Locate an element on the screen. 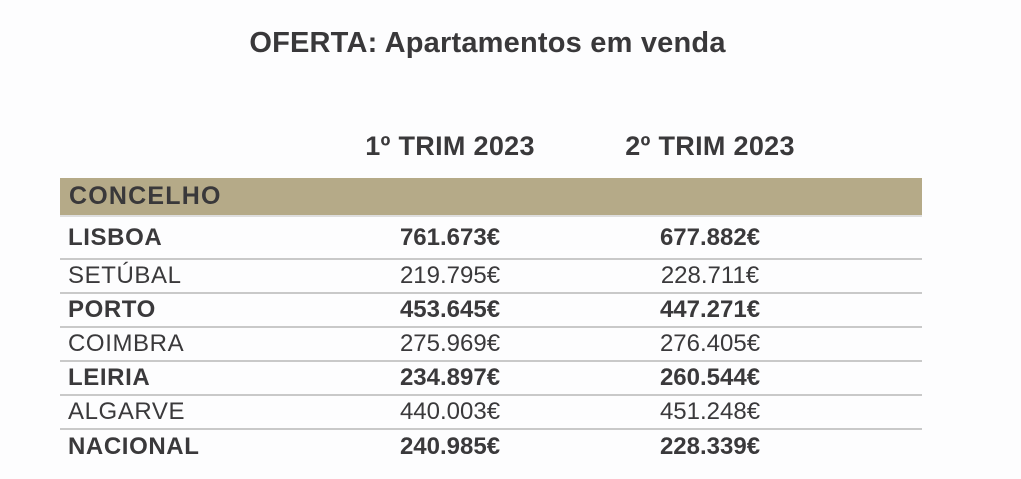 This screenshot has width=1021, height=479. q1-value: 234.897€ is located at coordinates (450, 377).